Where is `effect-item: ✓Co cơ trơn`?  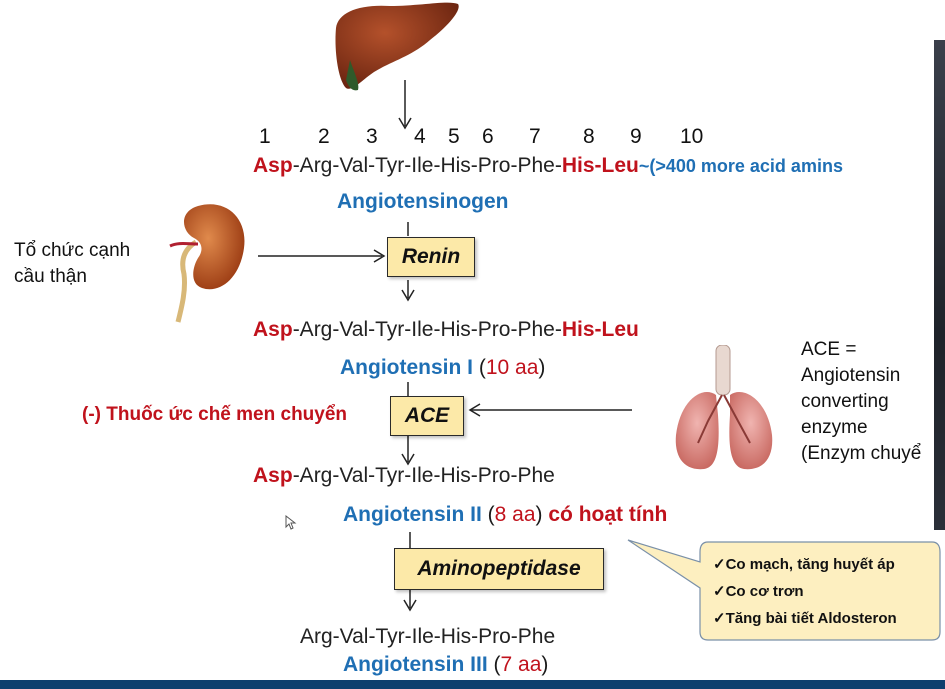
effect-item: ✓Co cơ trơn is located at coordinates (758, 591).